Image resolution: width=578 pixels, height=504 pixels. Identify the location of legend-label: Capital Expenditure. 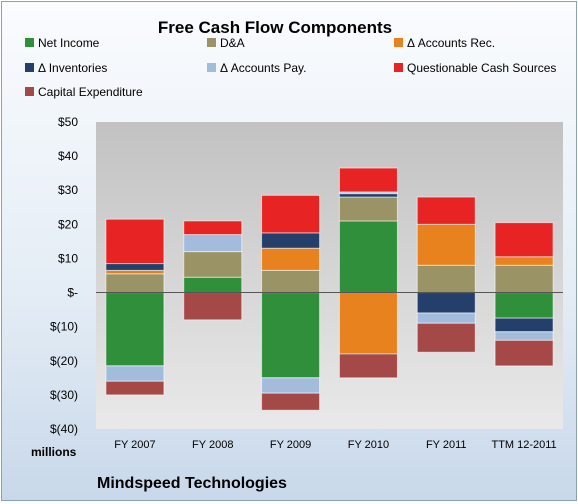
(90, 92).